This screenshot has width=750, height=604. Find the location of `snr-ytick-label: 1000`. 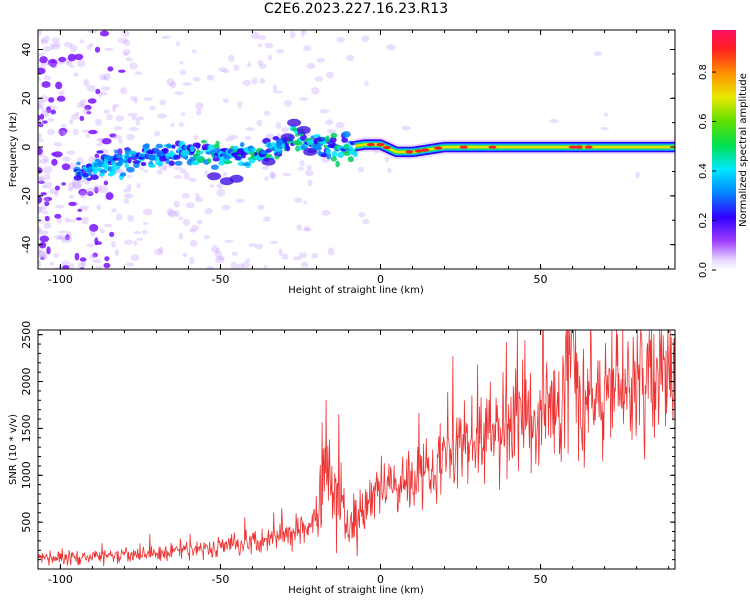

snr-ytick-label: 1000 is located at coordinates (26, 475).